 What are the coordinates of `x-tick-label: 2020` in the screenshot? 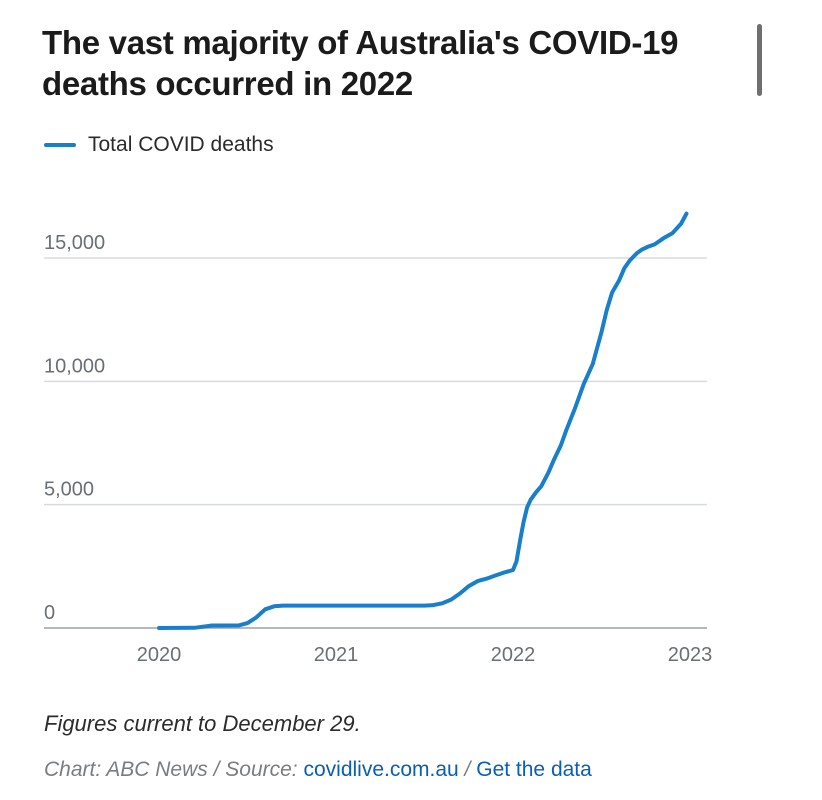 It's located at (159, 655).